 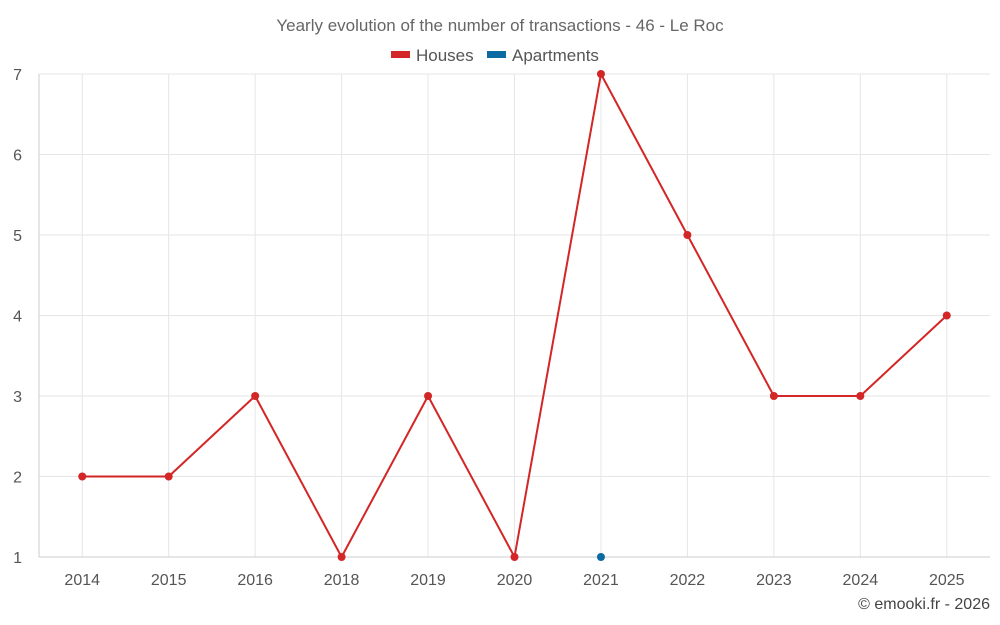 What do you see at coordinates (428, 580) in the screenshot?
I see `x-tick-label: 2019` at bounding box center [428, 580].